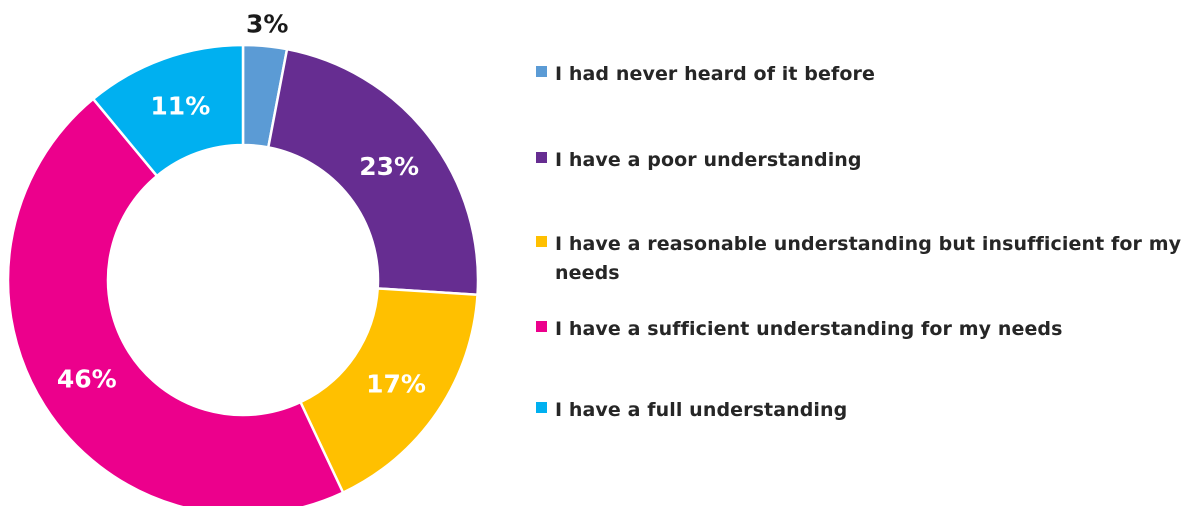  What do you see at coordinates (180, 105) in the screenshot?
I see `label-full: 11%` at bounding box center [180, 105].